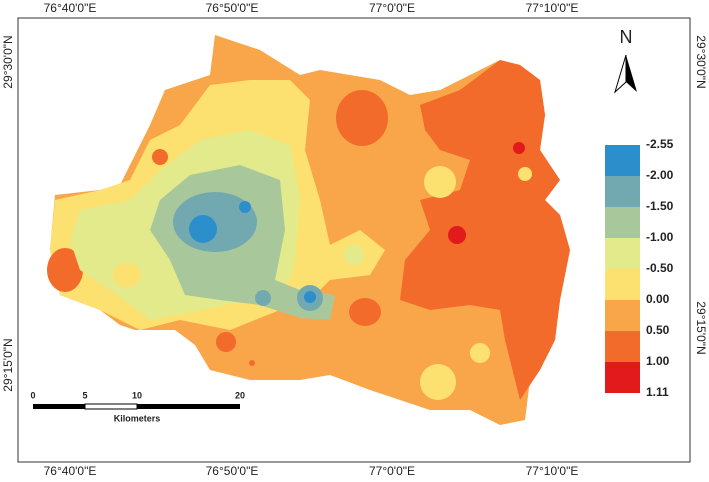 The image size is (709, 482). Describe the element at coordinates (354, 255) in the screenshot. I see `light-yellow-patch` at that location.